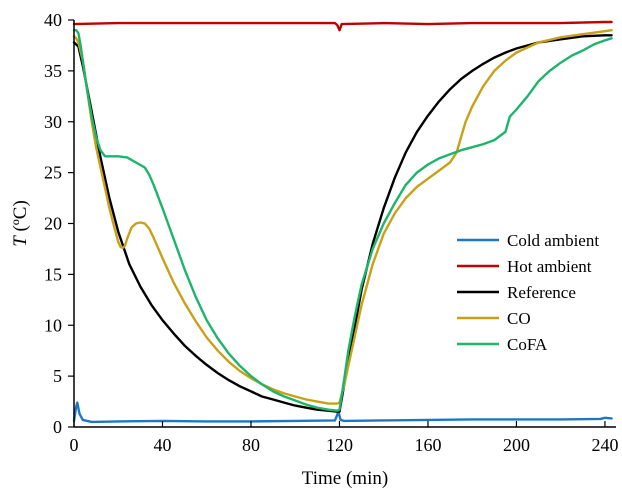 This screenshot has height=492, width=622. What do you see at coordinates (57, 427) in the screenshot?
I see `y-tick-label: 0` at bounding box center [57, 427].